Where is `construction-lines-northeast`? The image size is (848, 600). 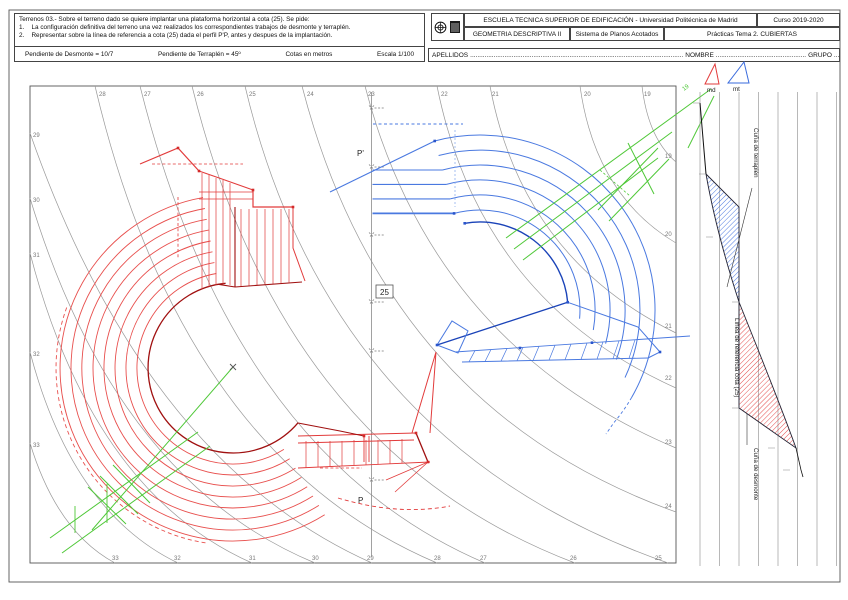 construction-lines-northeast is located at coordinates (608, 174).